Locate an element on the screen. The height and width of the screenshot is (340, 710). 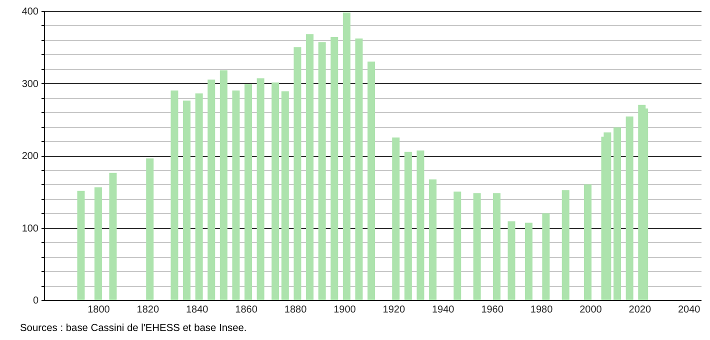
x-tick-label: 1820 is located at coordinates (148, 310).